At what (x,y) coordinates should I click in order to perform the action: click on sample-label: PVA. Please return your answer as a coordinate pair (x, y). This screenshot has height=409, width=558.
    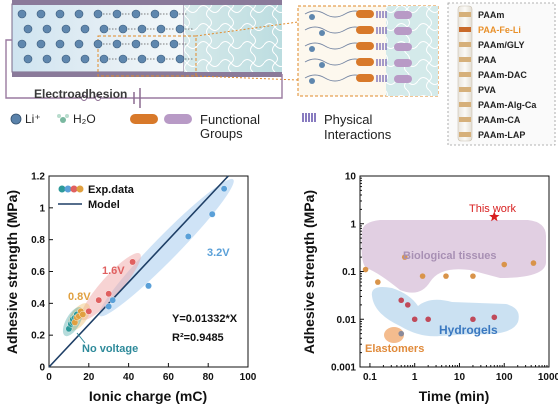
    Looking at the image, I should click on (487, 90).